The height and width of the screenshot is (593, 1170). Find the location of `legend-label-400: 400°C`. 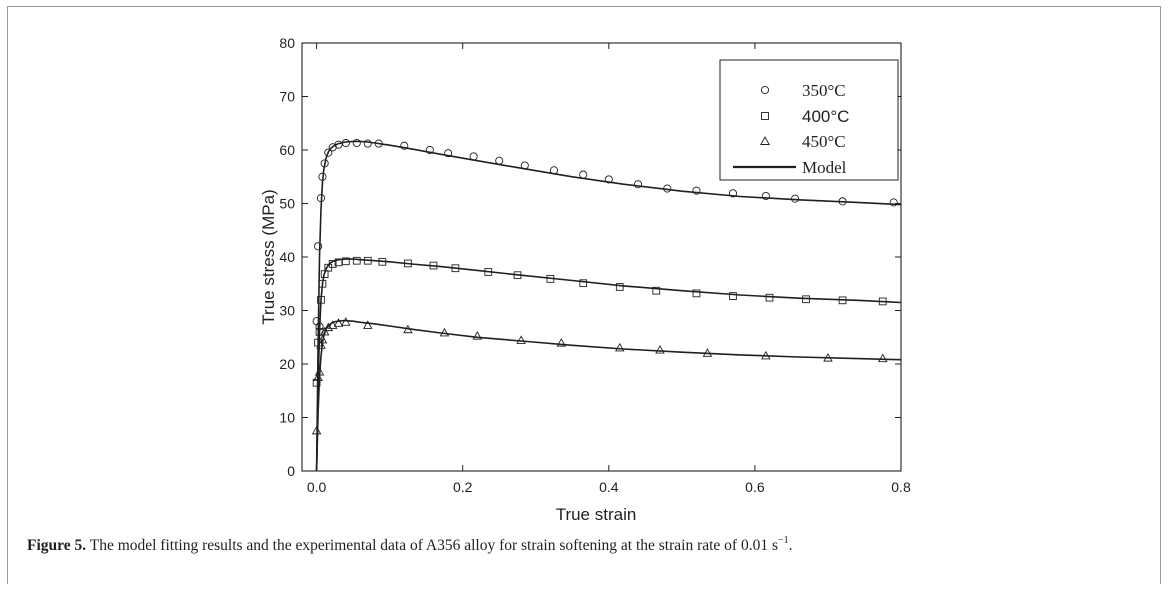

legend-label-400: 400°C is located at coordinates (825, 116).